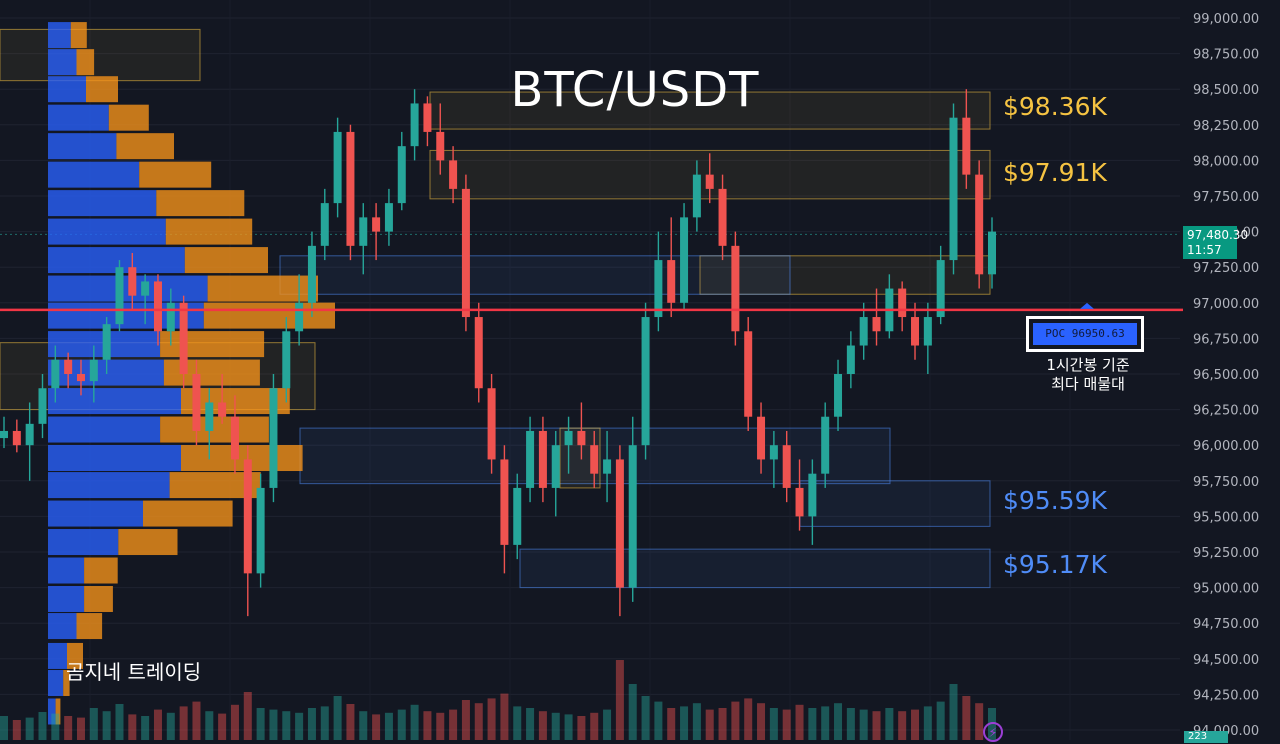 Image resolution: width=1280 pixels, height=744 pixels. I want to click on y-tick-label: 97,250.00, so click(1226, 268).